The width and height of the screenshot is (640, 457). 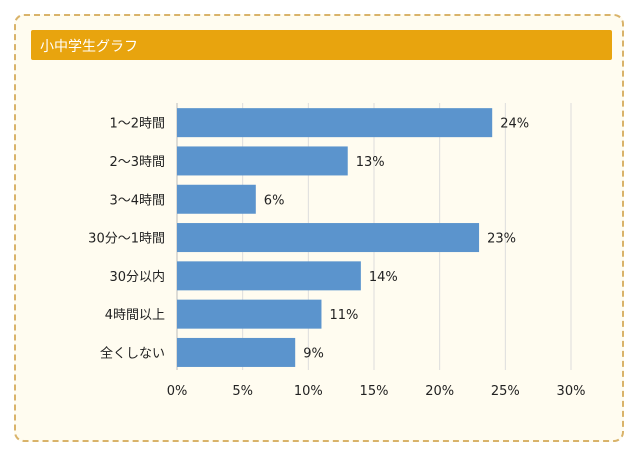 What do you see at coordinates (137, 277) in the screenshot?
I see `category-label: 30分以内` at bounding box center [137, 277].